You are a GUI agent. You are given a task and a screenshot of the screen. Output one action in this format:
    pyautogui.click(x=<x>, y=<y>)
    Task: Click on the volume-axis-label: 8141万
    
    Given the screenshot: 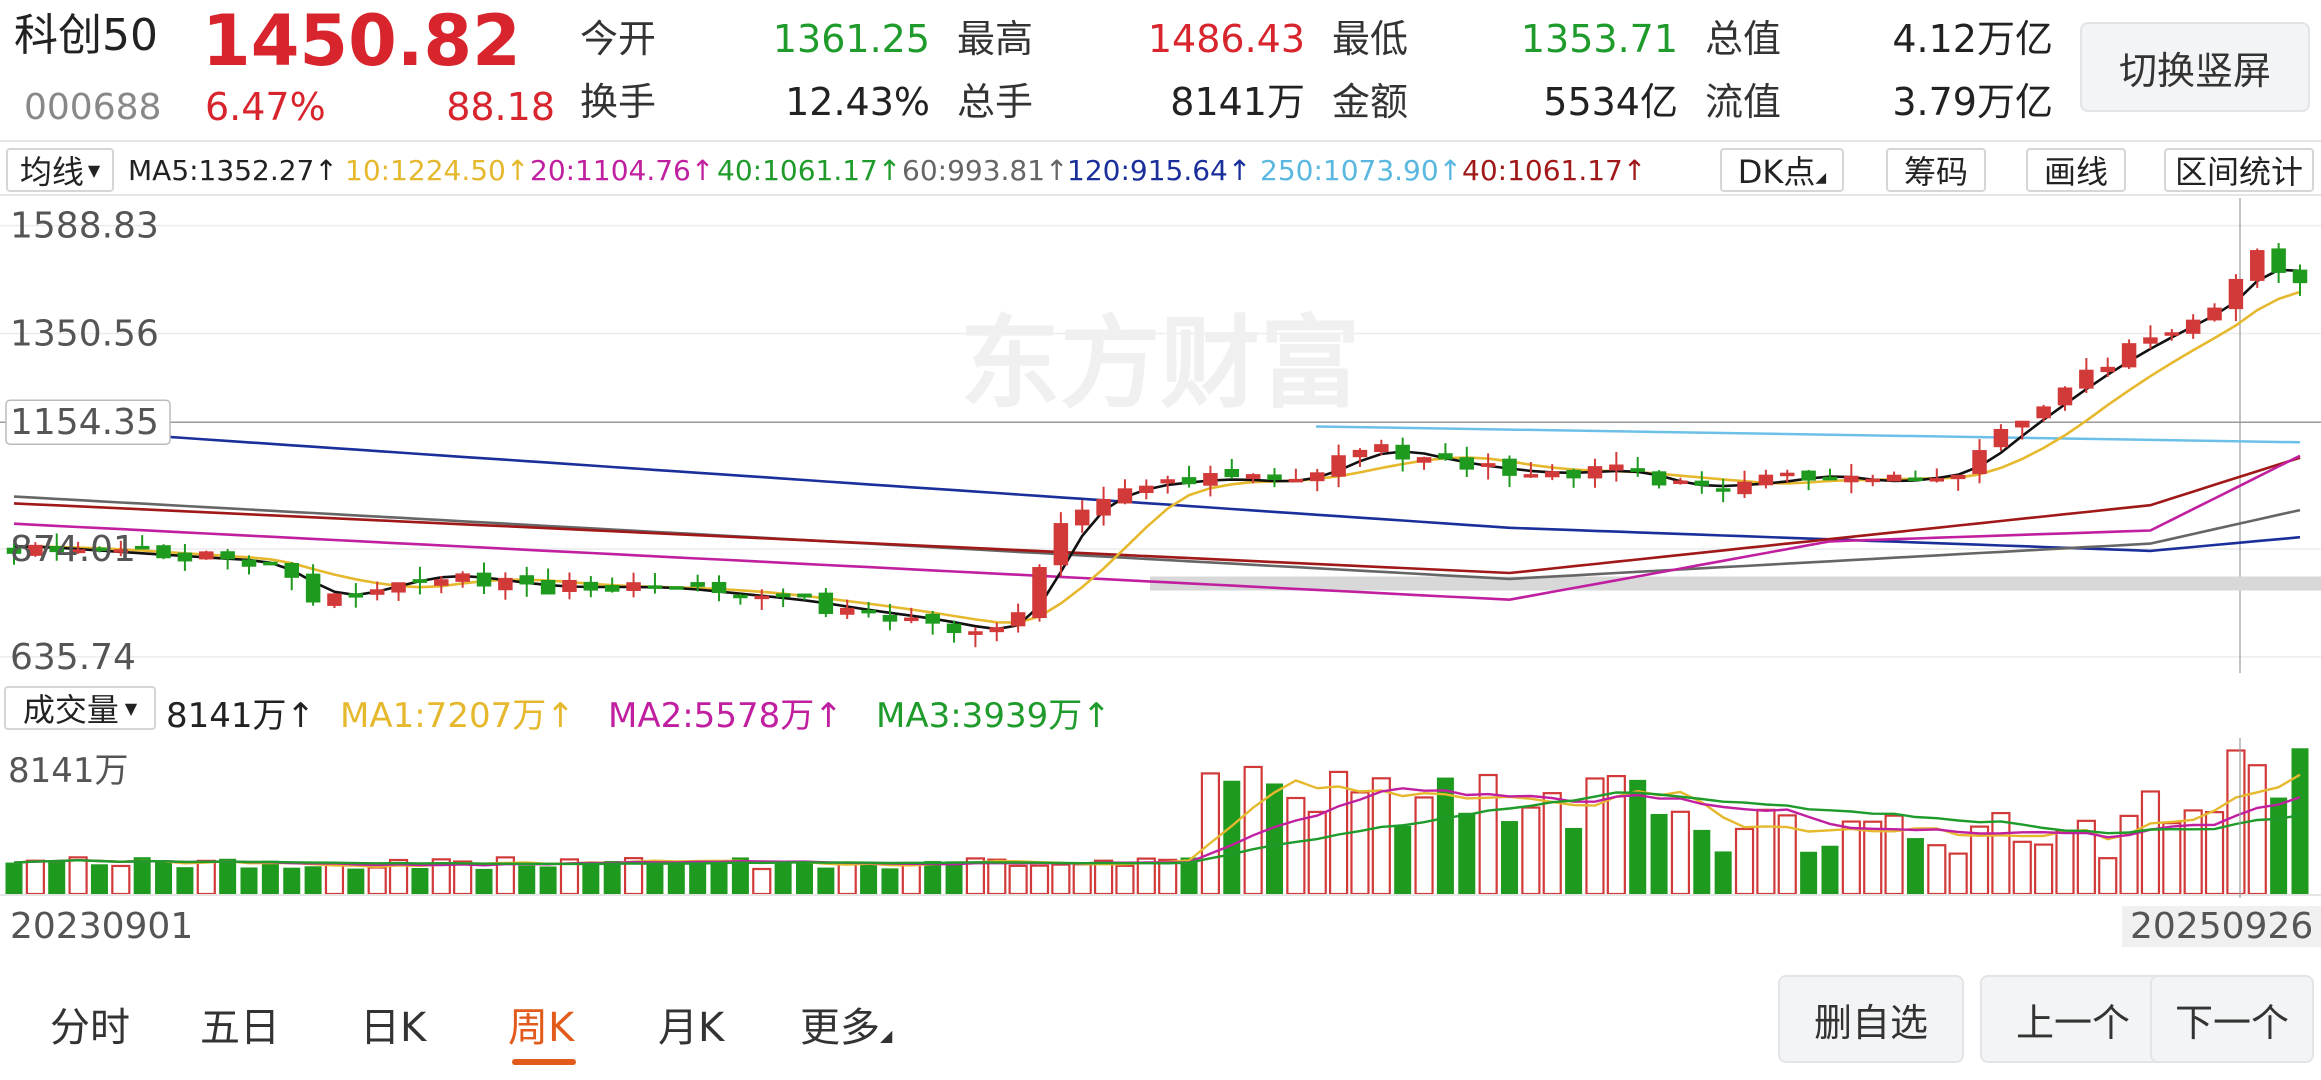 What is the action you would take?
    pyautogui.click(x=68, y=771)
    